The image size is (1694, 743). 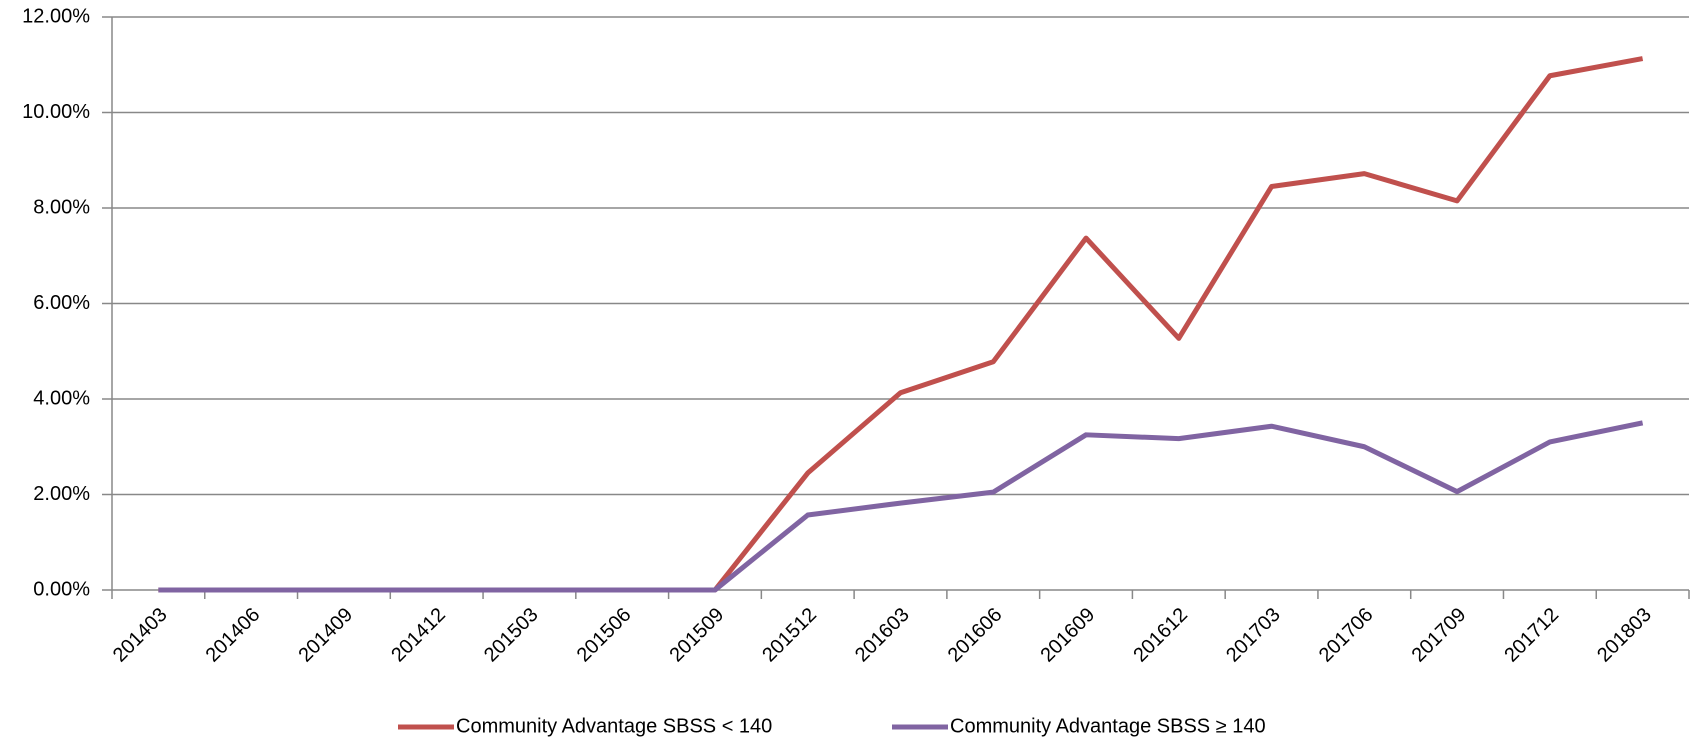 I want to click on x-tick-label: 201712, so click(x=1531, y=635).